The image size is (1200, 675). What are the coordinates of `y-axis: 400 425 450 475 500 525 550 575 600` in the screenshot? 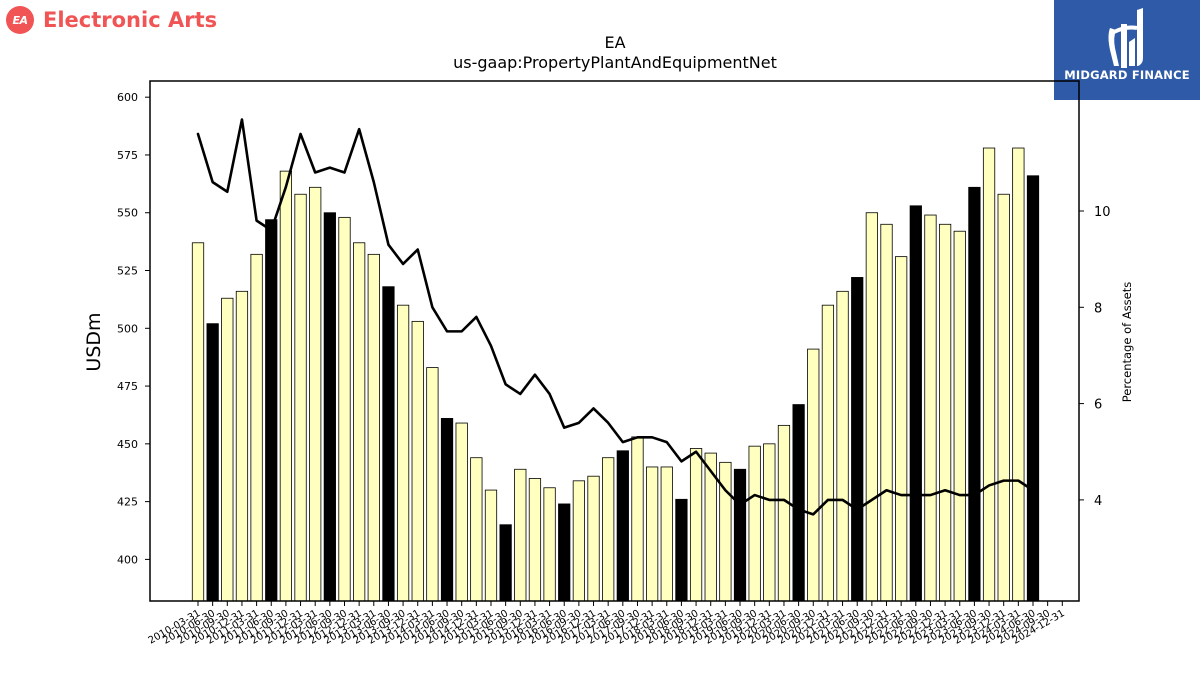 It's located at (133, 328).